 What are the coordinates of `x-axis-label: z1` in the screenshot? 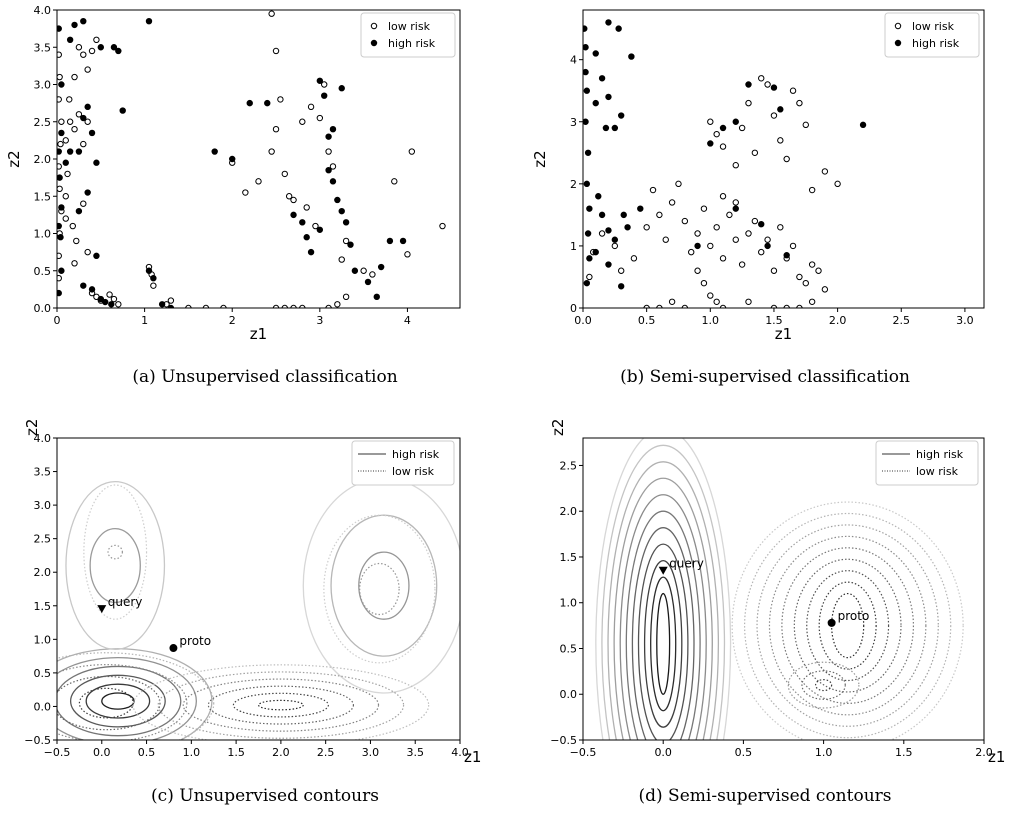 It's located at (996, 757).